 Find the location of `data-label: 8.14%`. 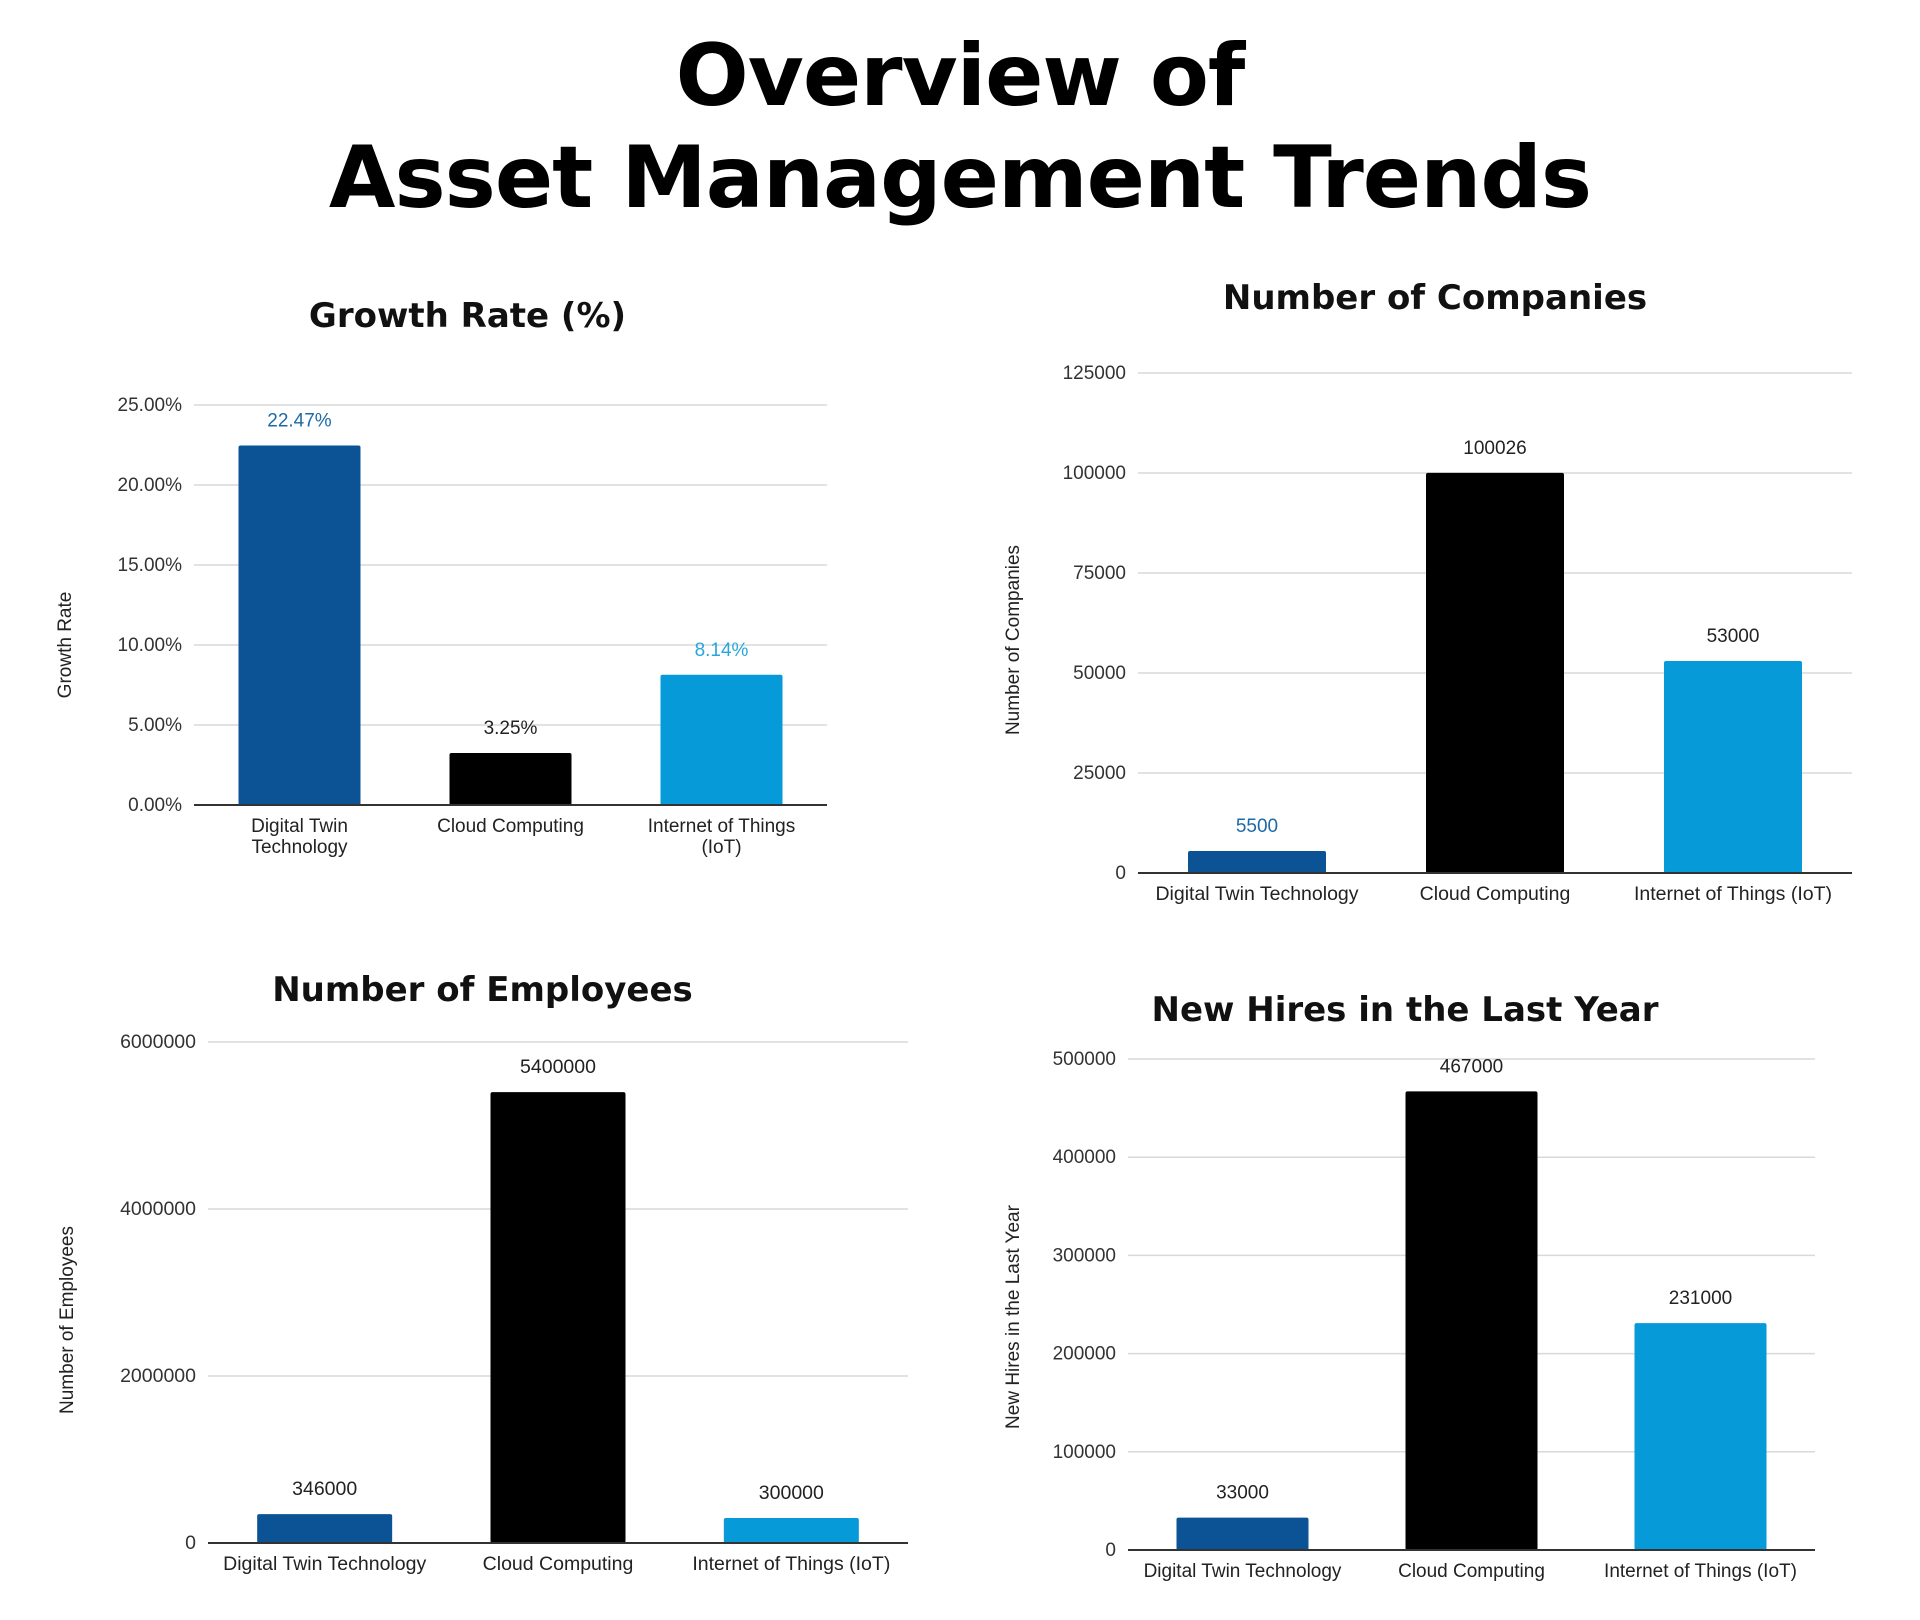

data-label: 8.14% is located at coordinates (722, 650).